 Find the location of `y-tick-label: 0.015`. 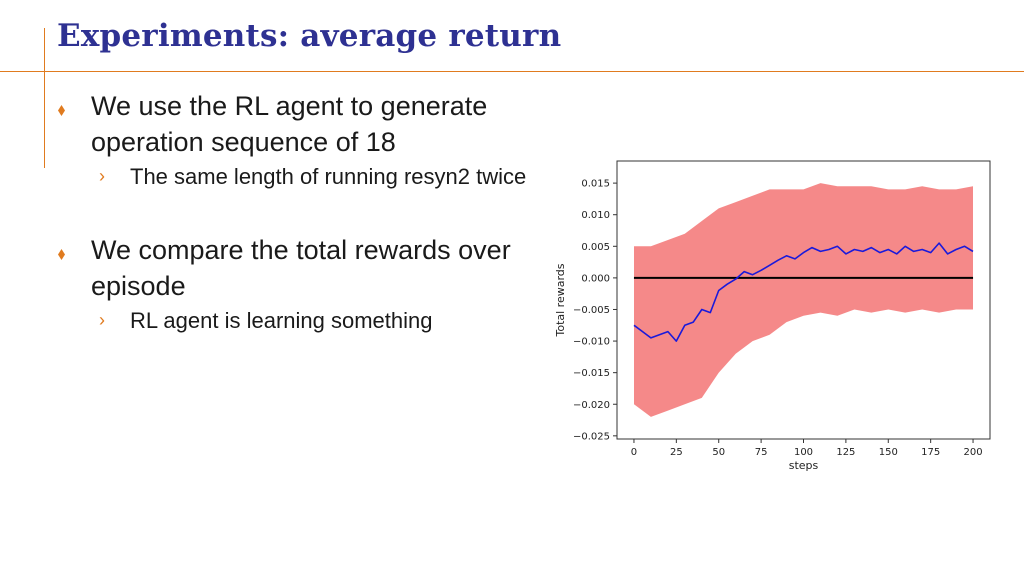

y-tick-label: 0.015 is located at coordinates (595, 184).